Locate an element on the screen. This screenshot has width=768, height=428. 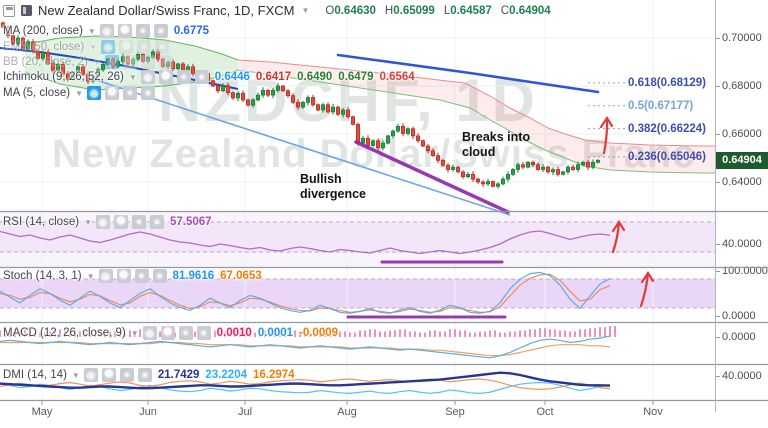
price-axis is located at coordinates (742, 200).